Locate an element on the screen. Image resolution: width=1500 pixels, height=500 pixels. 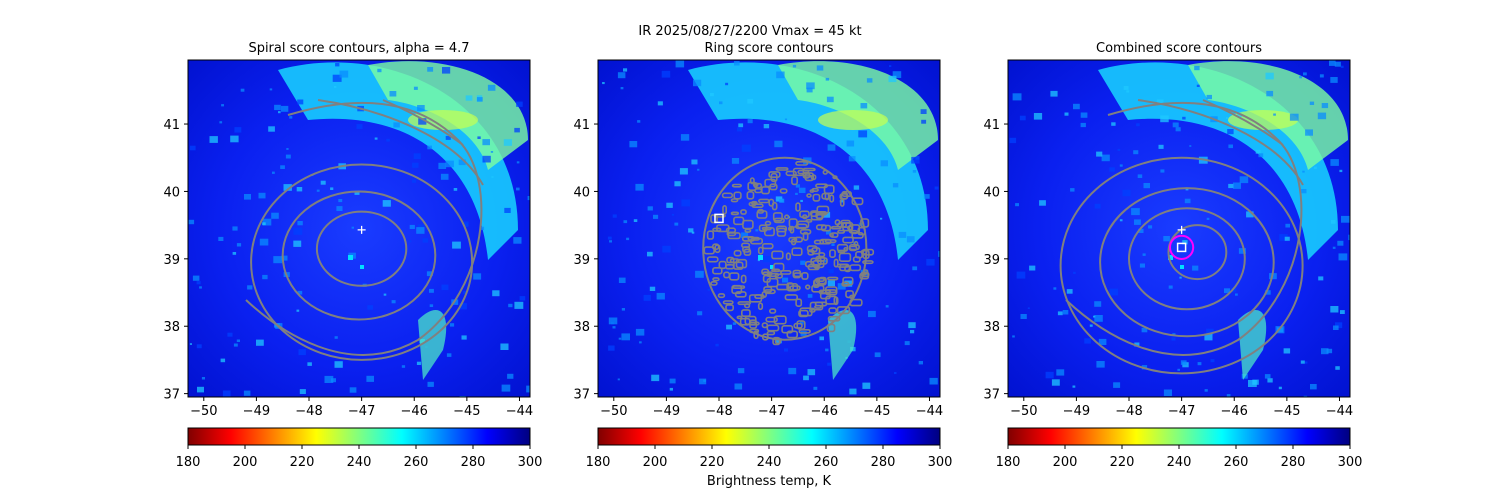
x-tick-label: −46 is located at coordinates (1234, 411).